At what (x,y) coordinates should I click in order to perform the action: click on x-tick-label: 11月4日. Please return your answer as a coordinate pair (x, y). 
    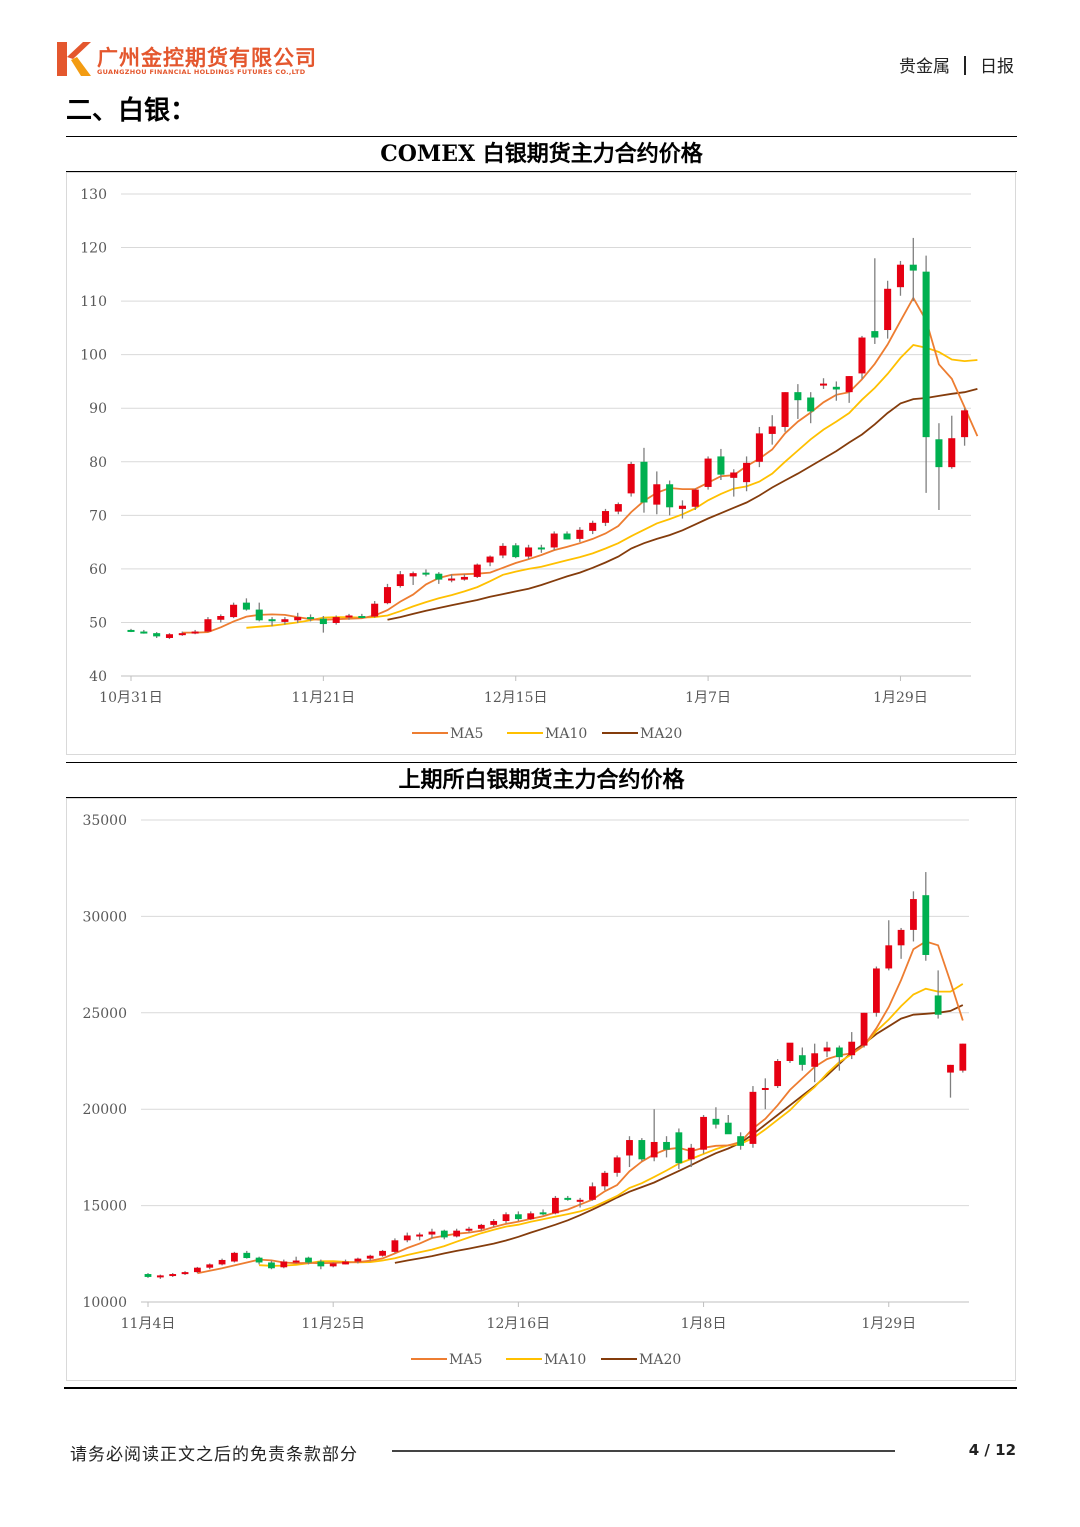
    Looking at the image, I should click on (148, 1324).